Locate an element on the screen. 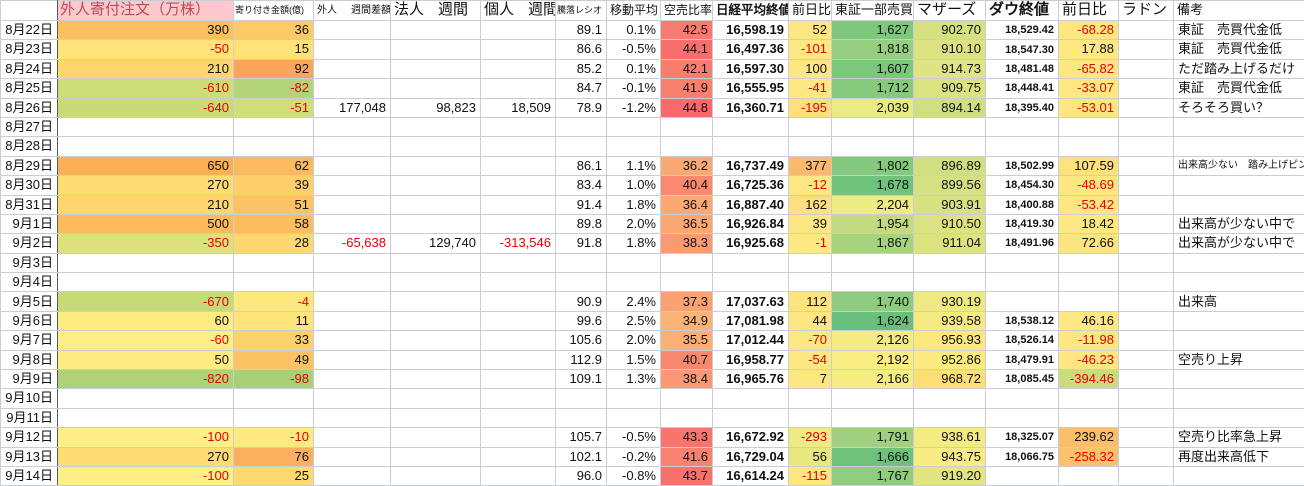 The height and width of the screenshot is (486, 1304). cell-dow-close: 18,066.75 is located at coordinates (1022, 456).